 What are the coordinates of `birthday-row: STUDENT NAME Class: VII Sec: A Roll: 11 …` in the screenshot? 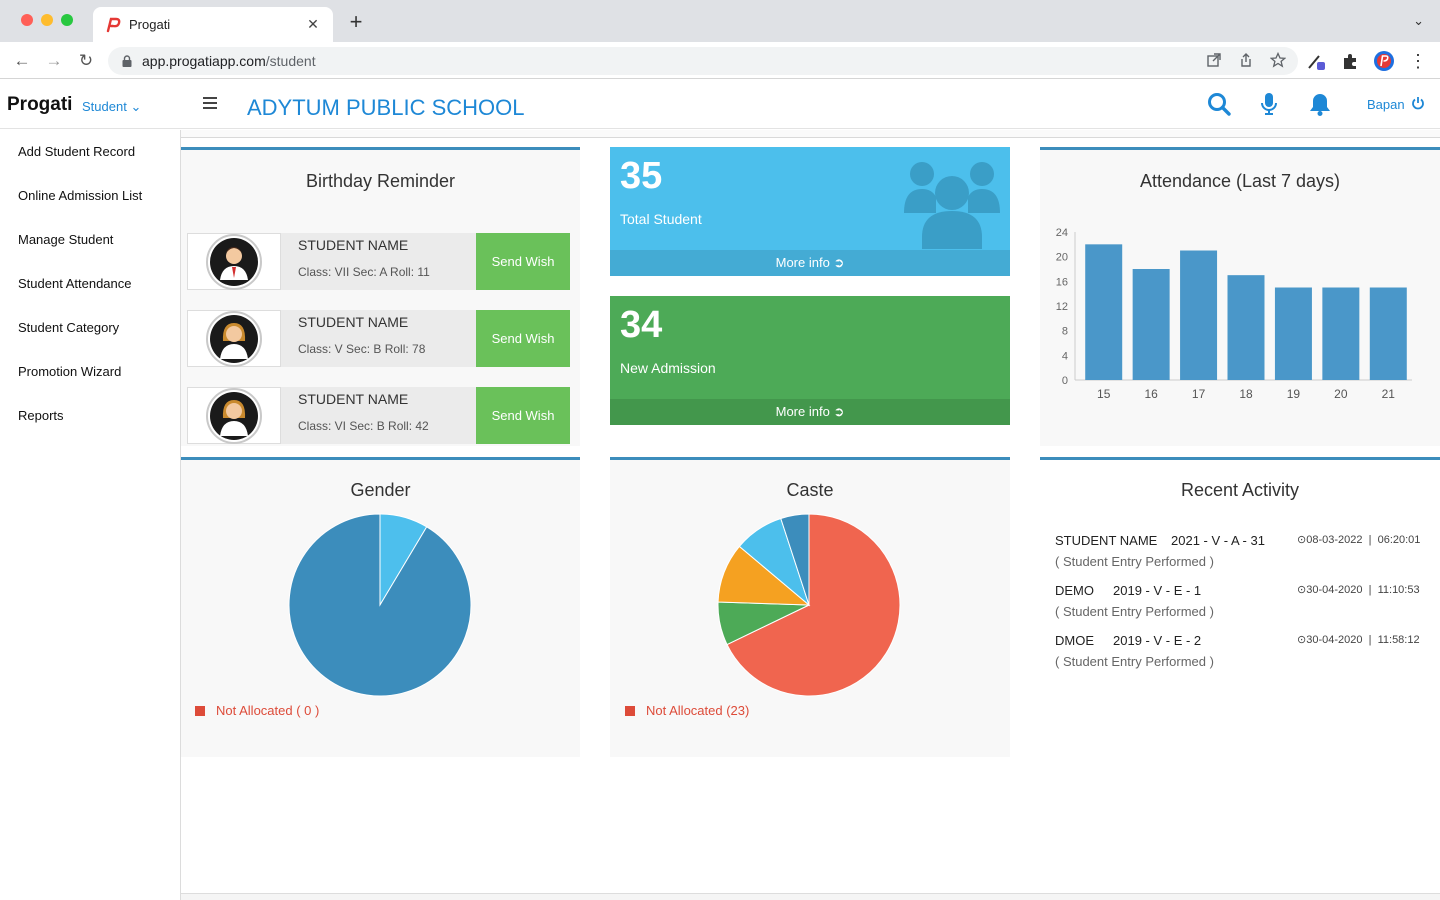 It's located at (378, 261).